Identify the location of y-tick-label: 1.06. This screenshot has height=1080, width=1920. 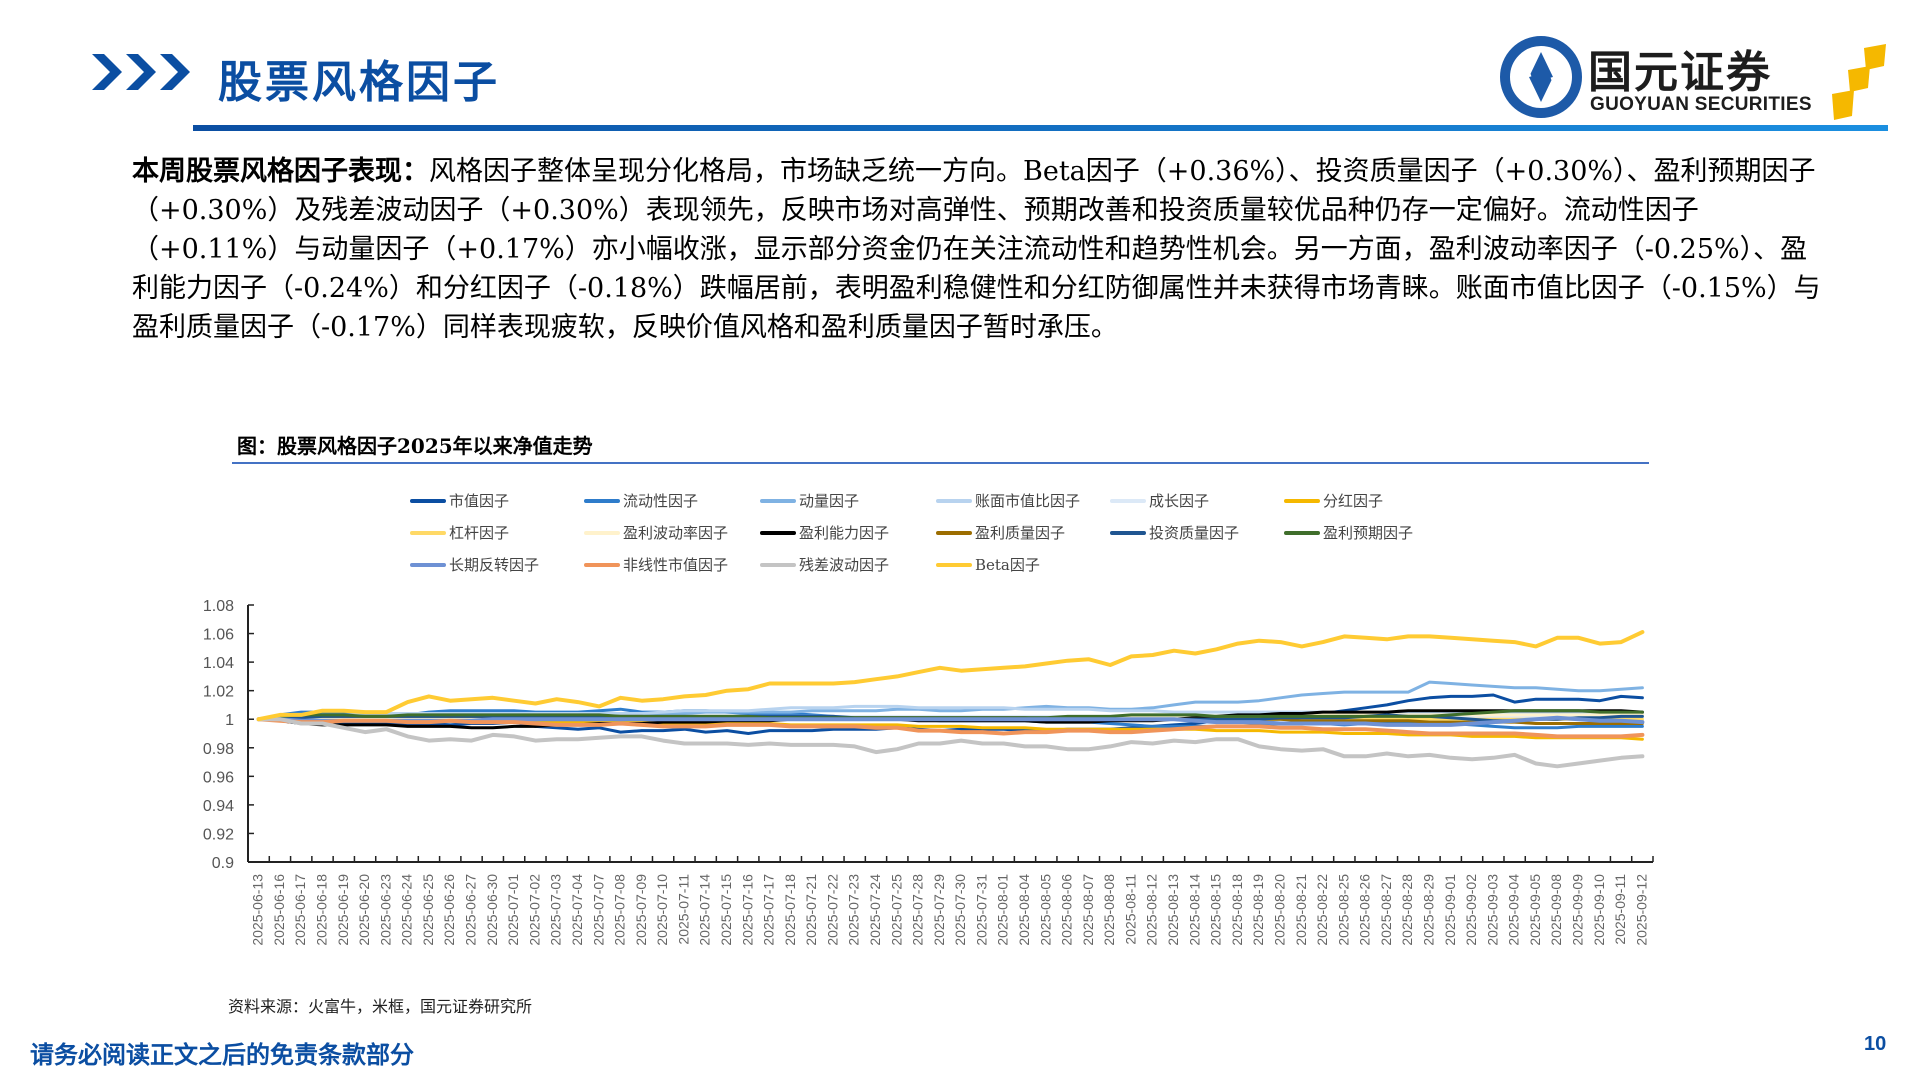
(218, 635).